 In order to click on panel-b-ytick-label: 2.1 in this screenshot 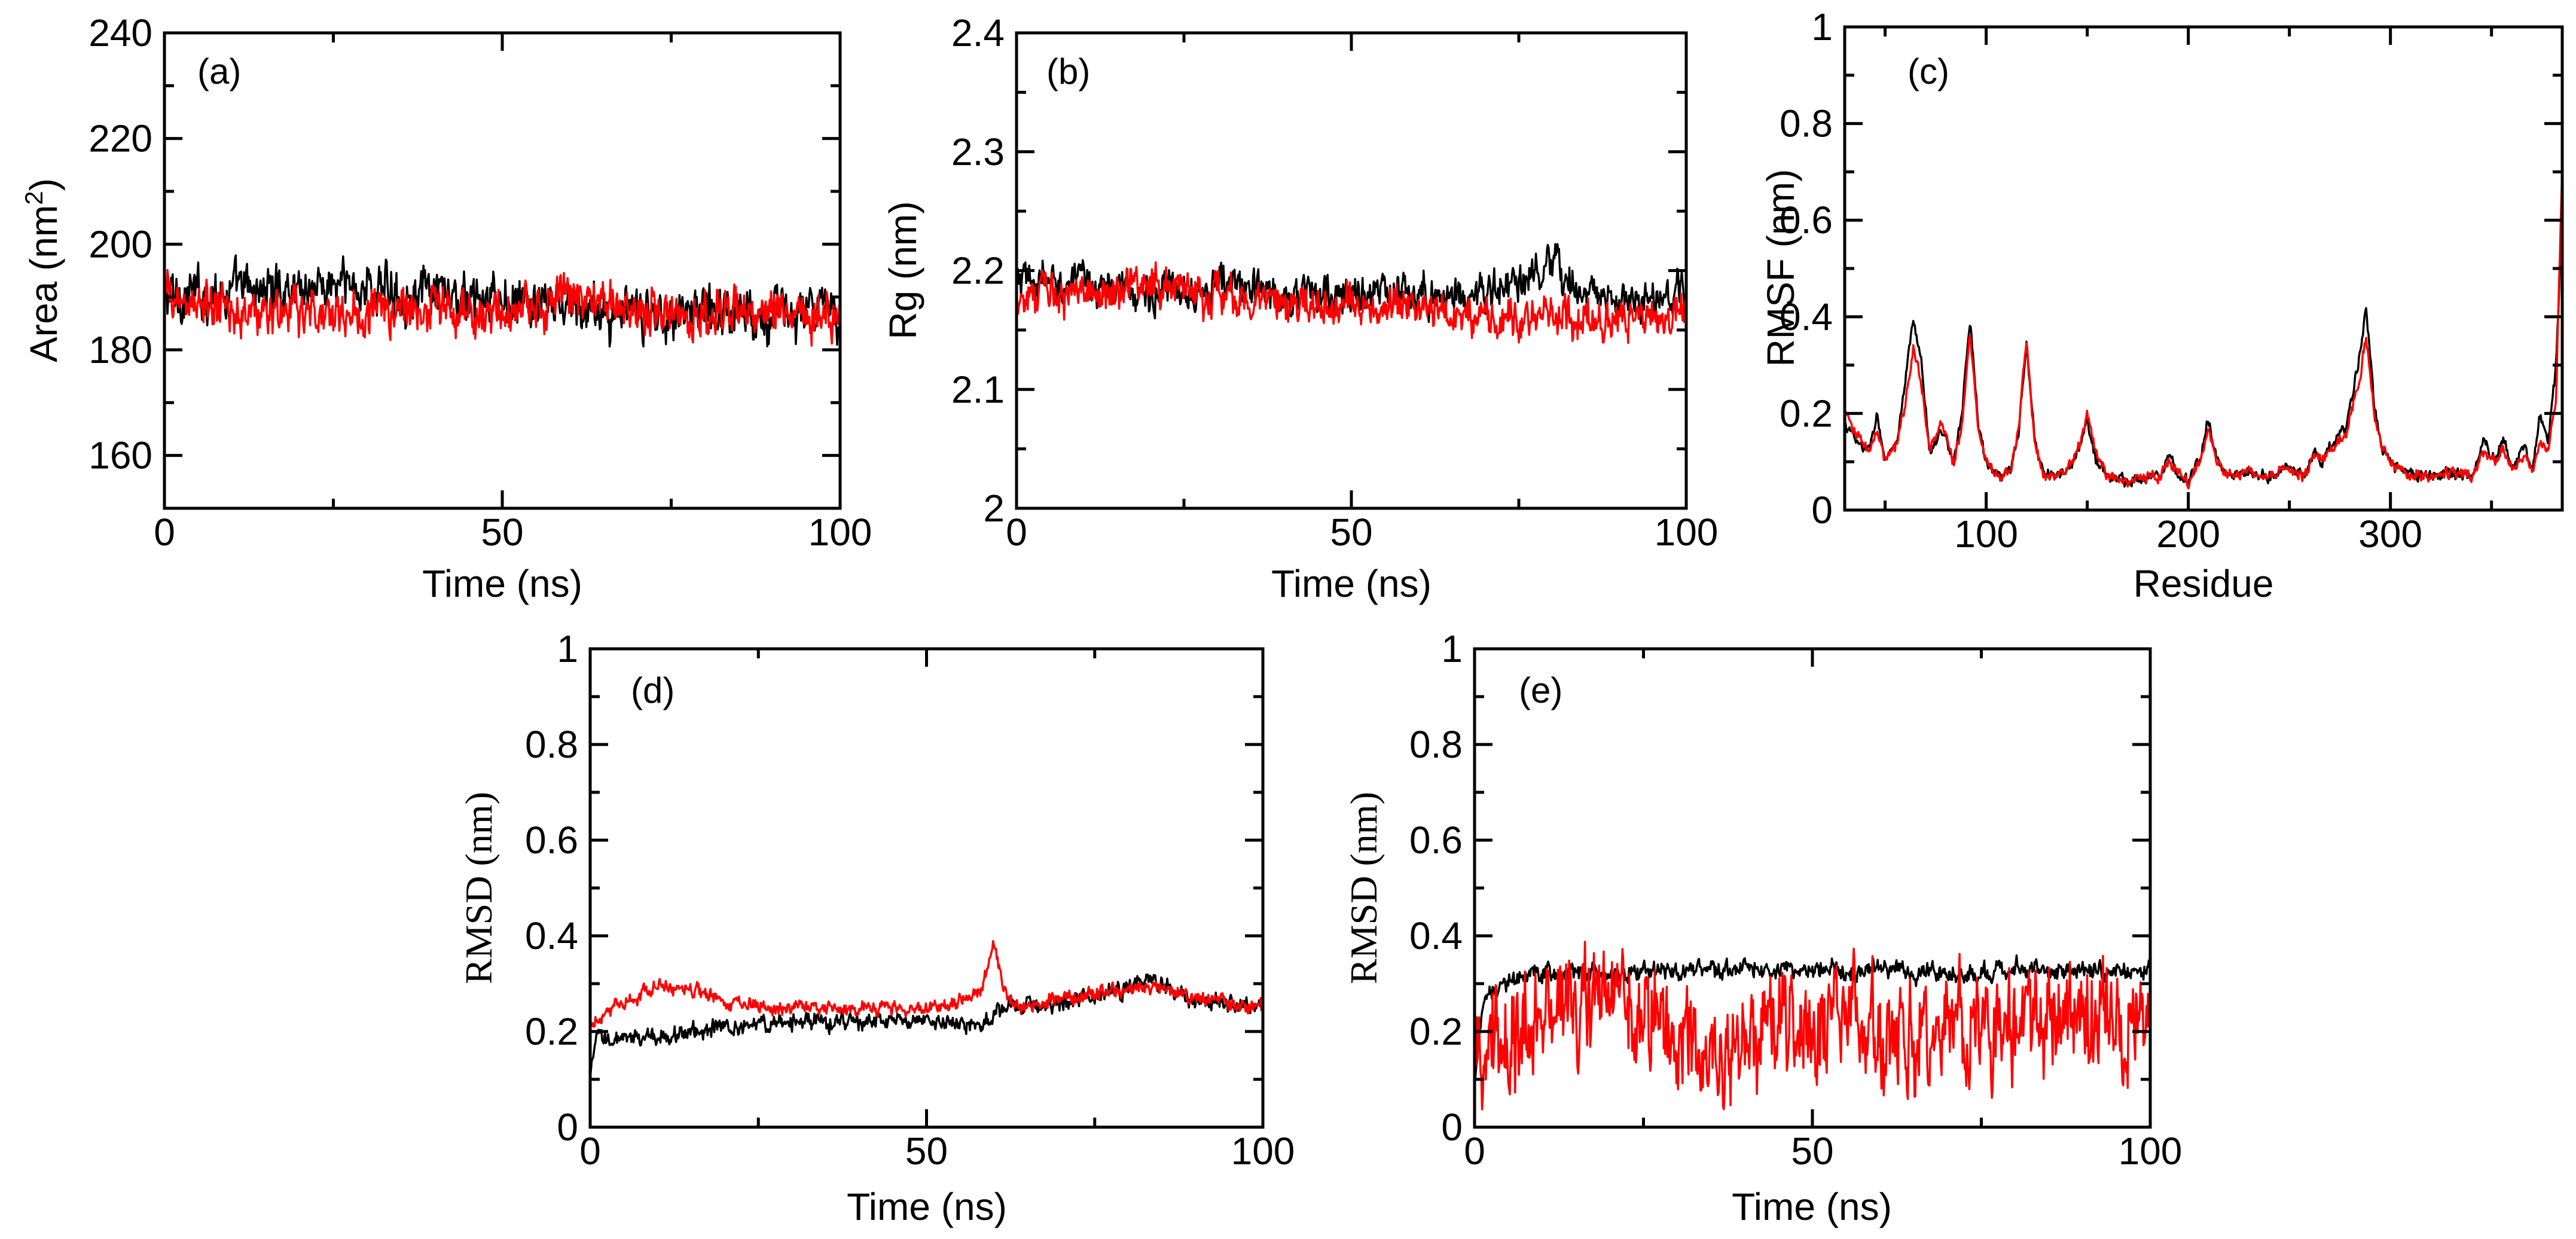, I will do `click(978, 389)`.